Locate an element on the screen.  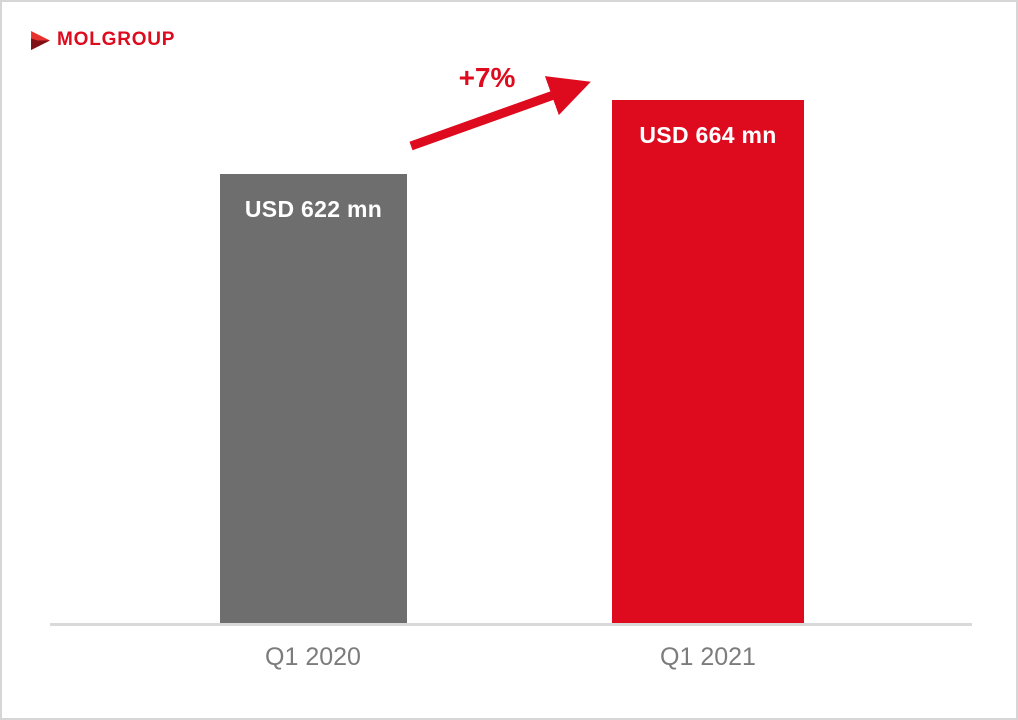
bar-q1-2020-value-label: USD 622 mn is located at coordinates (313, 209).